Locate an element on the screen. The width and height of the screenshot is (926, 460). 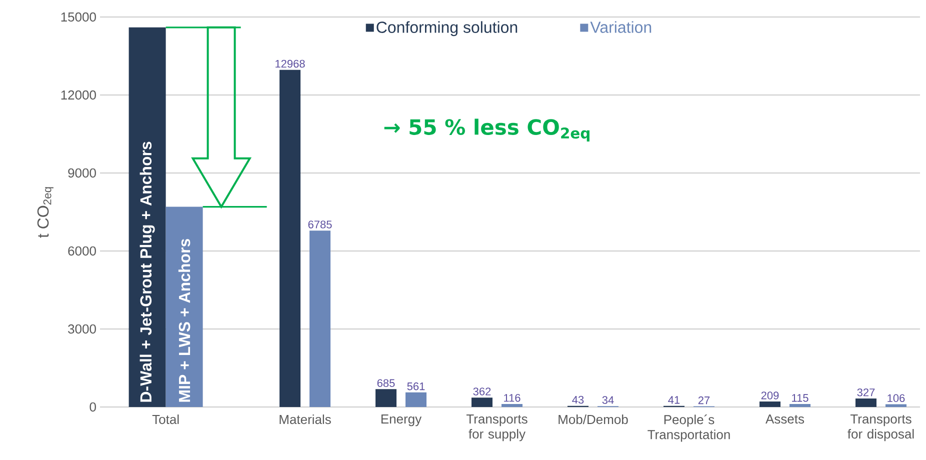
x-tick-label: Transports for disposal is located at coordinates (881, 428).